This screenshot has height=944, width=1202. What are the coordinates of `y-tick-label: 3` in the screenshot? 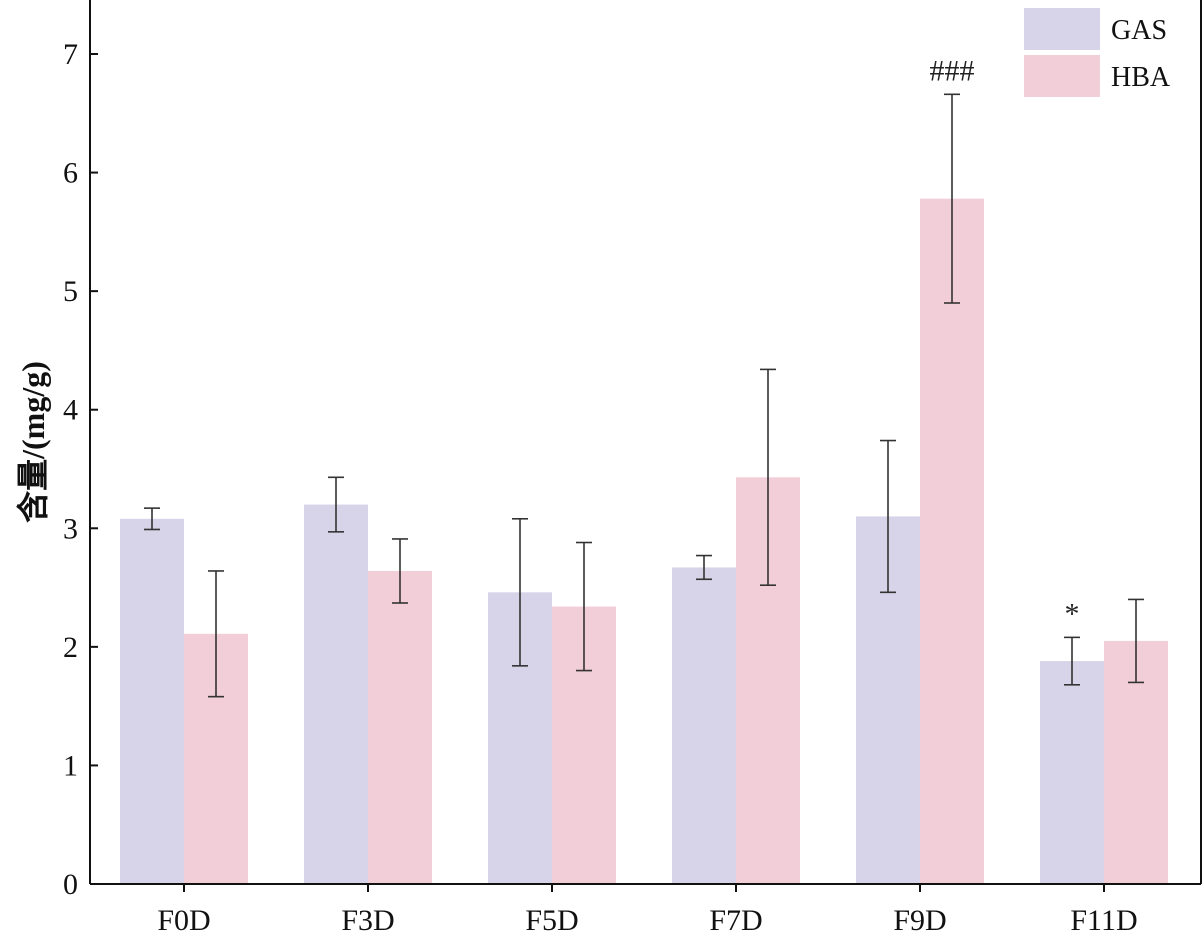 It's located at (70, 528).